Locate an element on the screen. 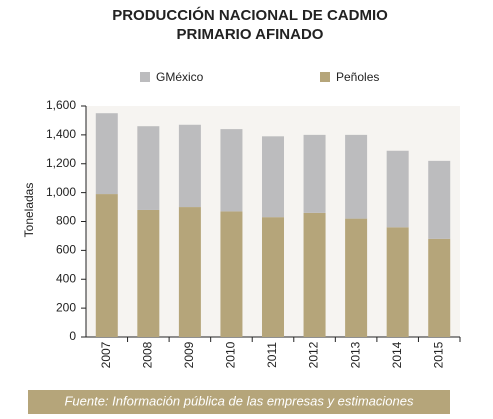 This screenshot has height=419, width=493. x-tick-label: 2012 is located at coordinates (314, 354).